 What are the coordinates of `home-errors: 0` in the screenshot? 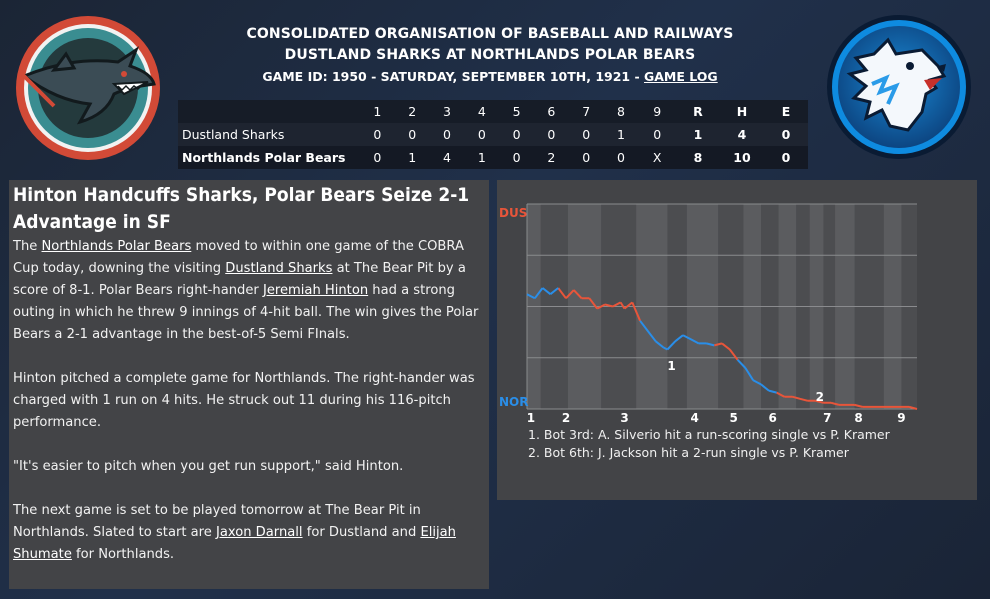 It's located at (786, 157).